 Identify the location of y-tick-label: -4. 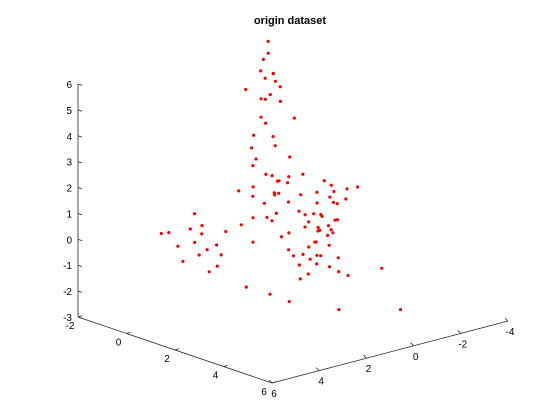
(510, 332).